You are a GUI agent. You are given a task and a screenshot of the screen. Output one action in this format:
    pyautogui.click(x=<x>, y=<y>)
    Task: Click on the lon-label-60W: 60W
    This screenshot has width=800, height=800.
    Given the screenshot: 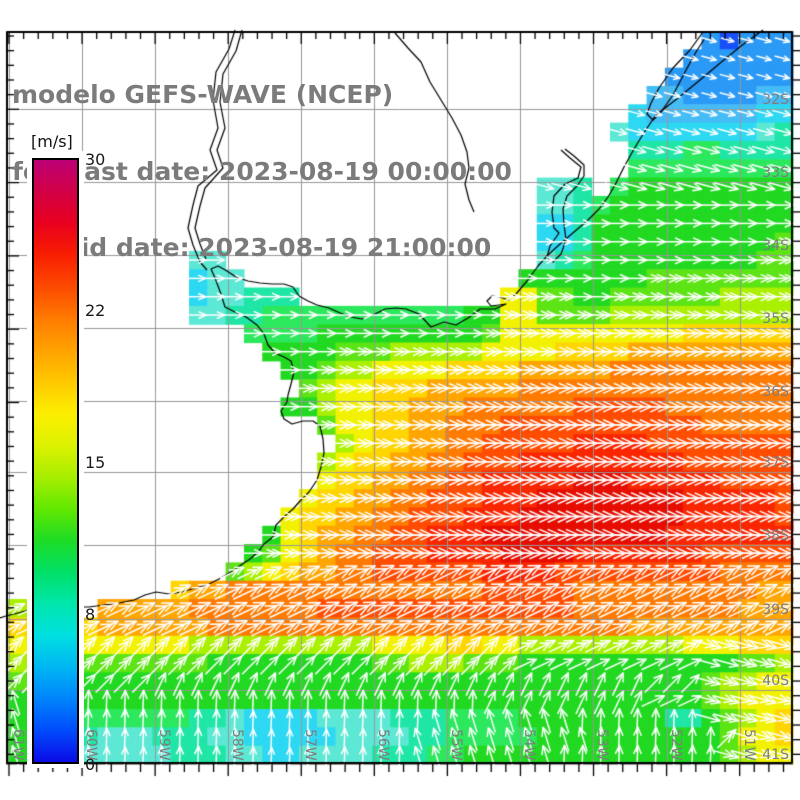 What is the action you would take?
    pyautogui.click(x=91, y=745)
    